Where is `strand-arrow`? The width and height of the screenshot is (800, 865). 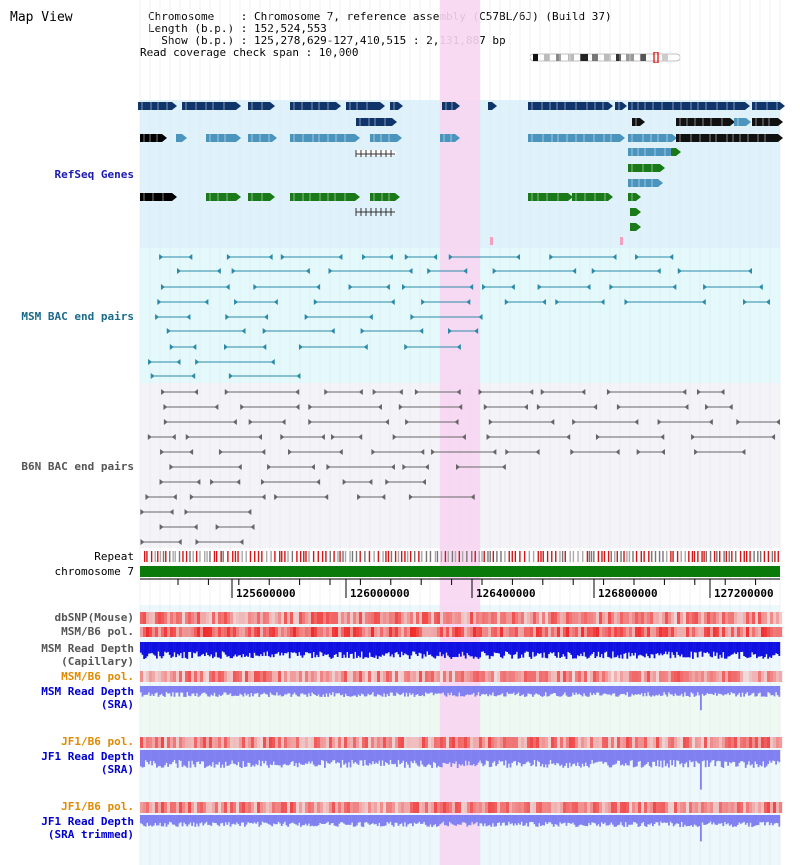 strand-arrow is located at coordinates (780, 122).